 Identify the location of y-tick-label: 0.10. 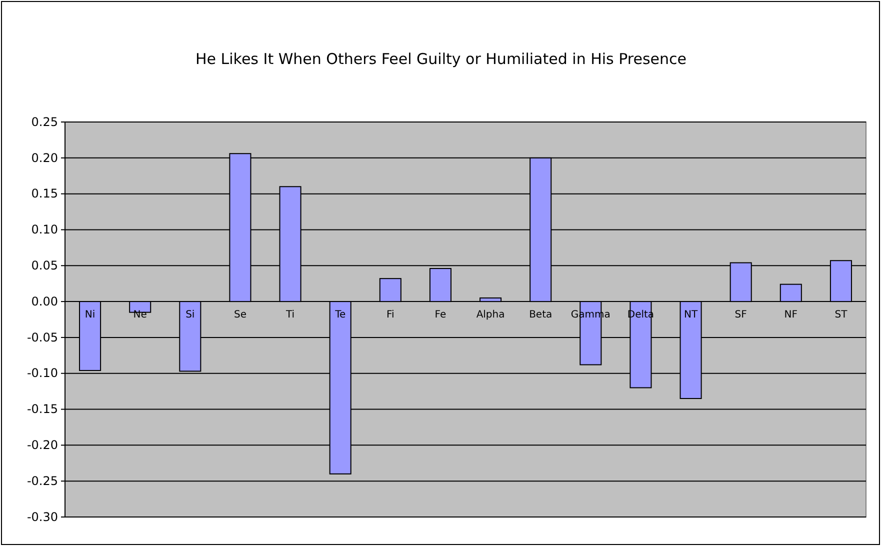
(44, 229).